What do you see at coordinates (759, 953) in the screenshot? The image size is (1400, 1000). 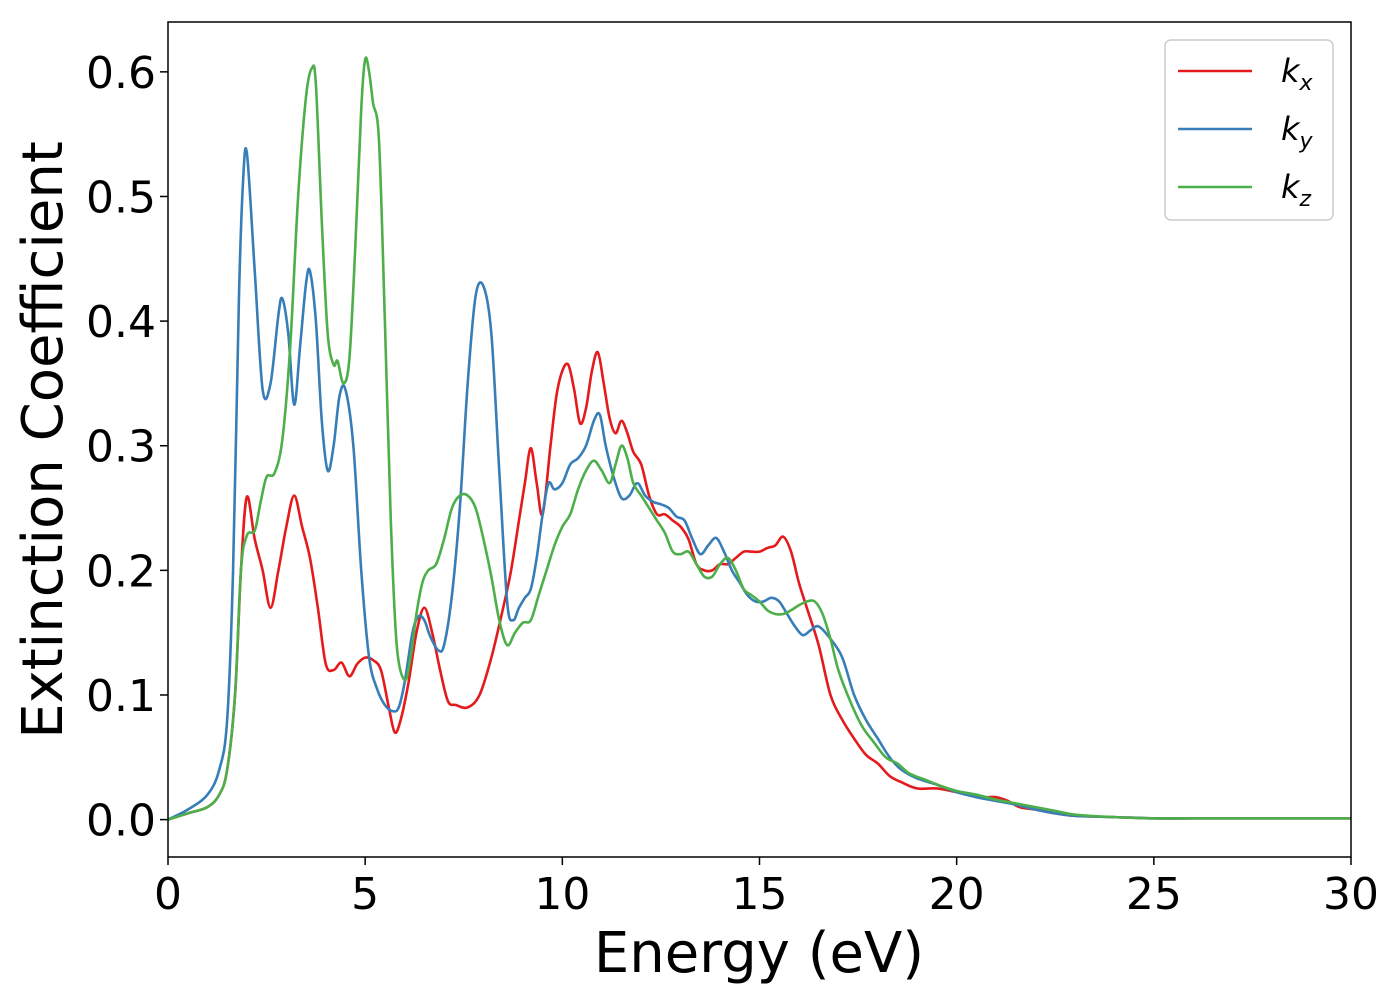 I see `x-axis-title: Energy (eV)` at bounding box center [759, 953].